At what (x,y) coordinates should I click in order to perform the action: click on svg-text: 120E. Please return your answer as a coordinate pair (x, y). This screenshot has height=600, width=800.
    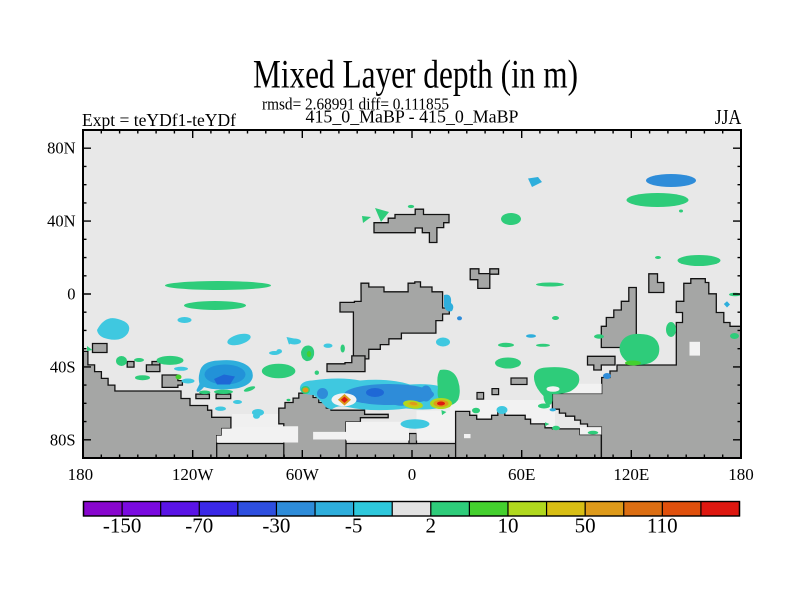
    Looking at the image, I should click on (631, 474).